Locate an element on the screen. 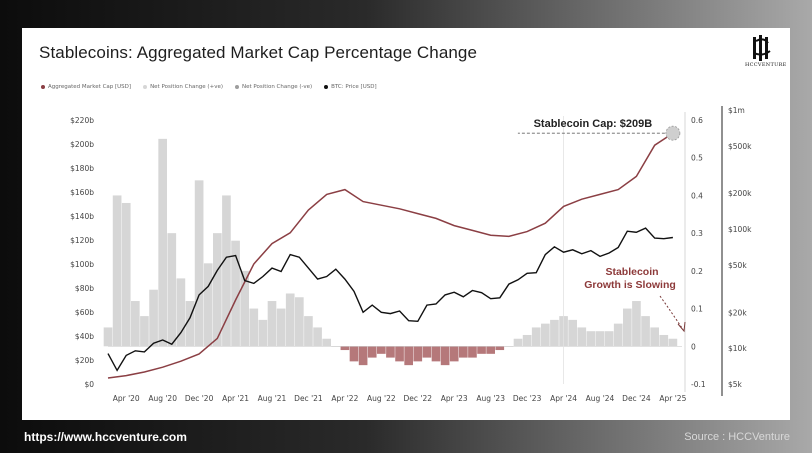 This screenshot has height=453, width=812. btc-axis-tick-label: $20k is located at coordinates (737, 312).